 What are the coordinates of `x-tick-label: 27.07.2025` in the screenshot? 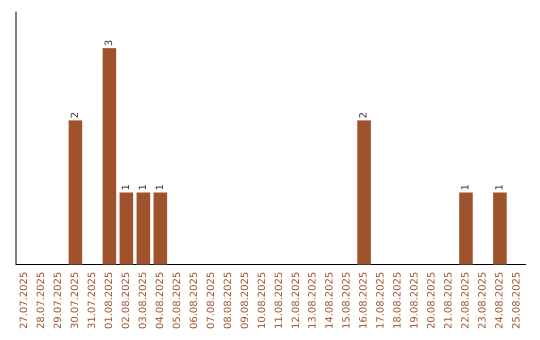 It's located at (24, 301).